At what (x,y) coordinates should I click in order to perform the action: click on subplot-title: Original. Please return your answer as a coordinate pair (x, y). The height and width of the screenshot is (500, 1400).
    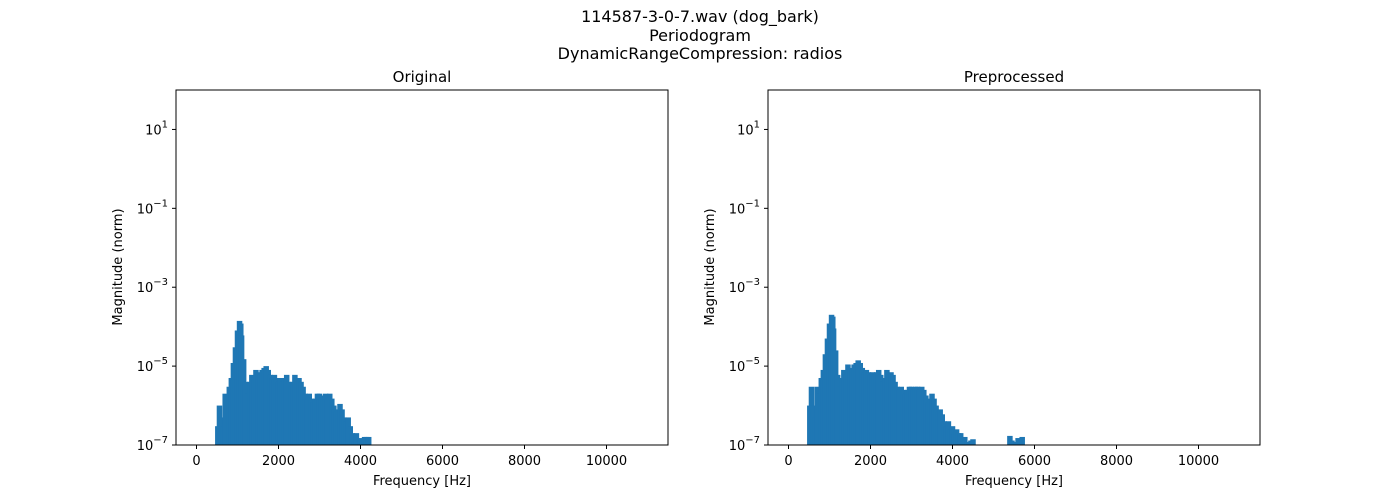
    Looking at the image, I should click on (422, 77).